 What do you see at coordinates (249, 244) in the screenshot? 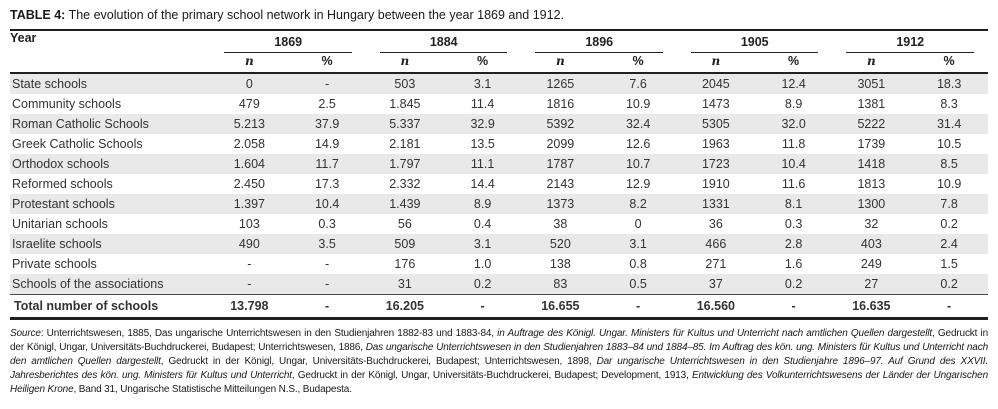
I see `cell-value: 490` at bounding box center [249, 244].